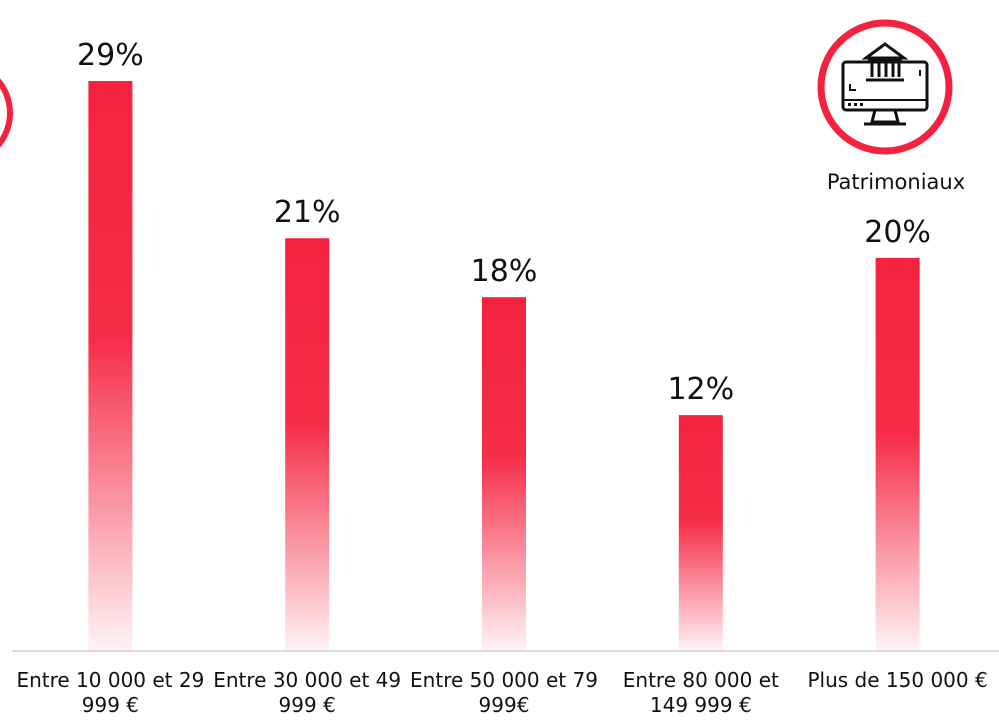 The width and height of the screenshot is (999, 721). What do you see at coordinates (307, 692) in the screenshot?
I see `category-label-2: Entre 30 000 et 49 999 €` at bounding box center [307, 692].